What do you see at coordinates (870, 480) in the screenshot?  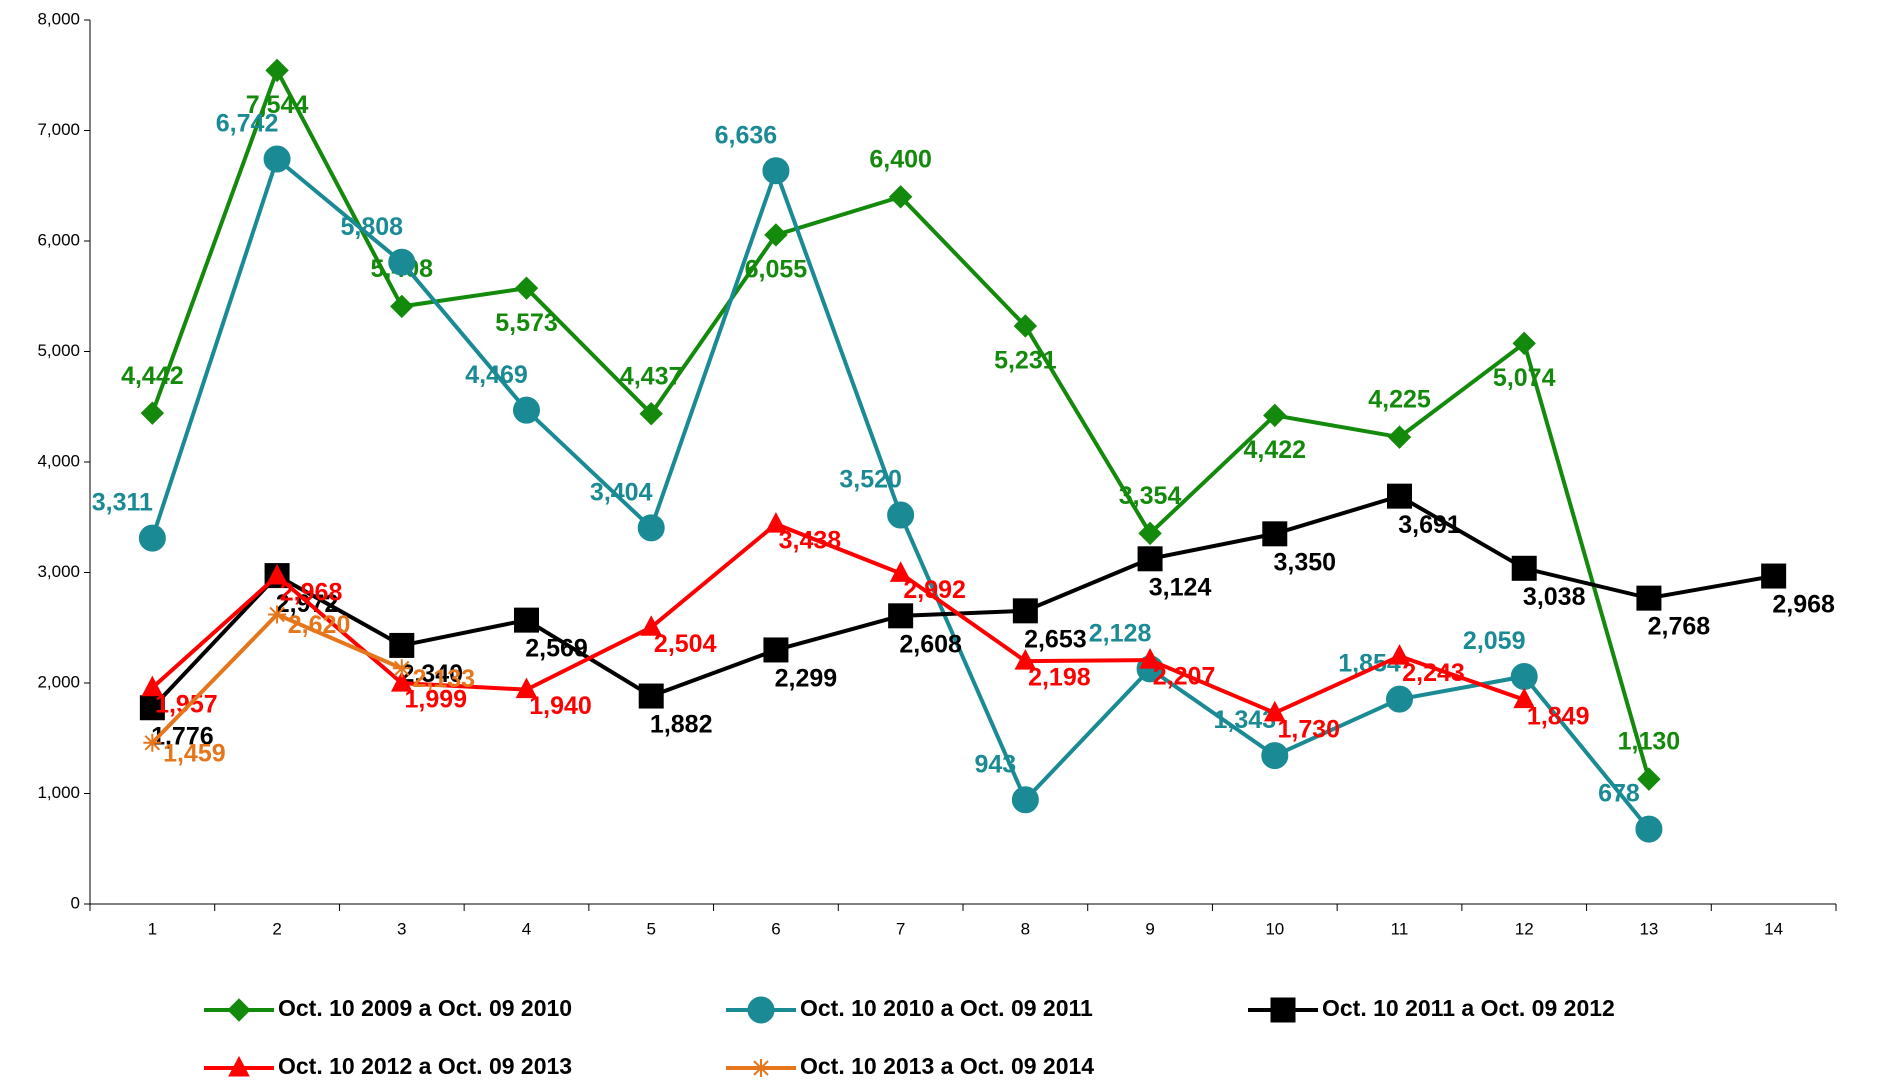 I see `data-label: 3,520` at bounding box center [870, 480].